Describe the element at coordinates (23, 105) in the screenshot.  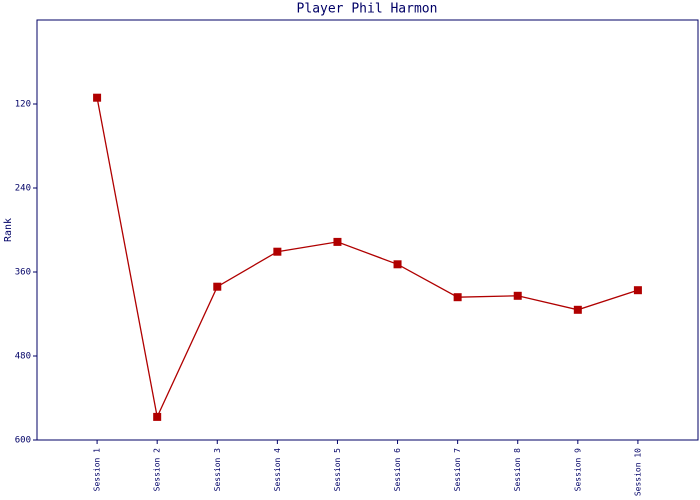
I see `y-tick-label: 120` at that location.